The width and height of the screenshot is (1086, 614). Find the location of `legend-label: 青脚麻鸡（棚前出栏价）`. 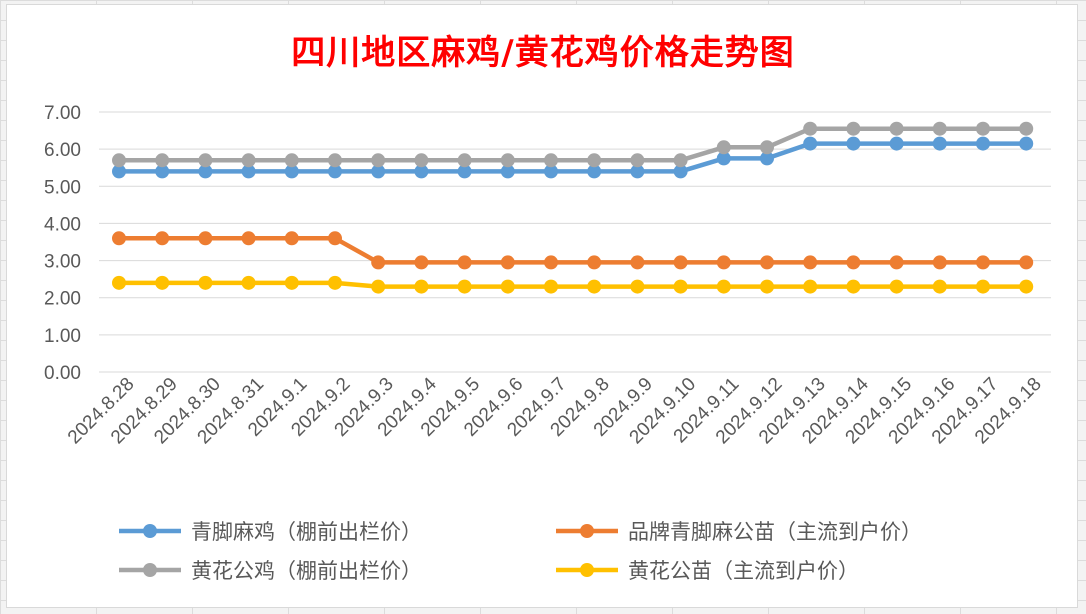

legend-label: 青脚麻鸡（棚前出栏价） is located at coordinates (306, 532).